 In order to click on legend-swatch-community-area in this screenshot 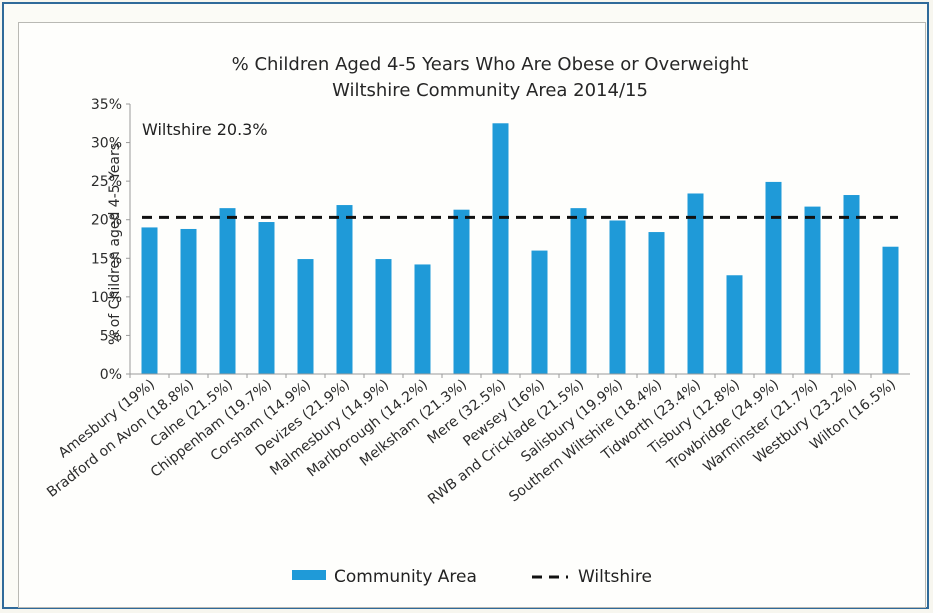, I will do `click(309, 575)`.